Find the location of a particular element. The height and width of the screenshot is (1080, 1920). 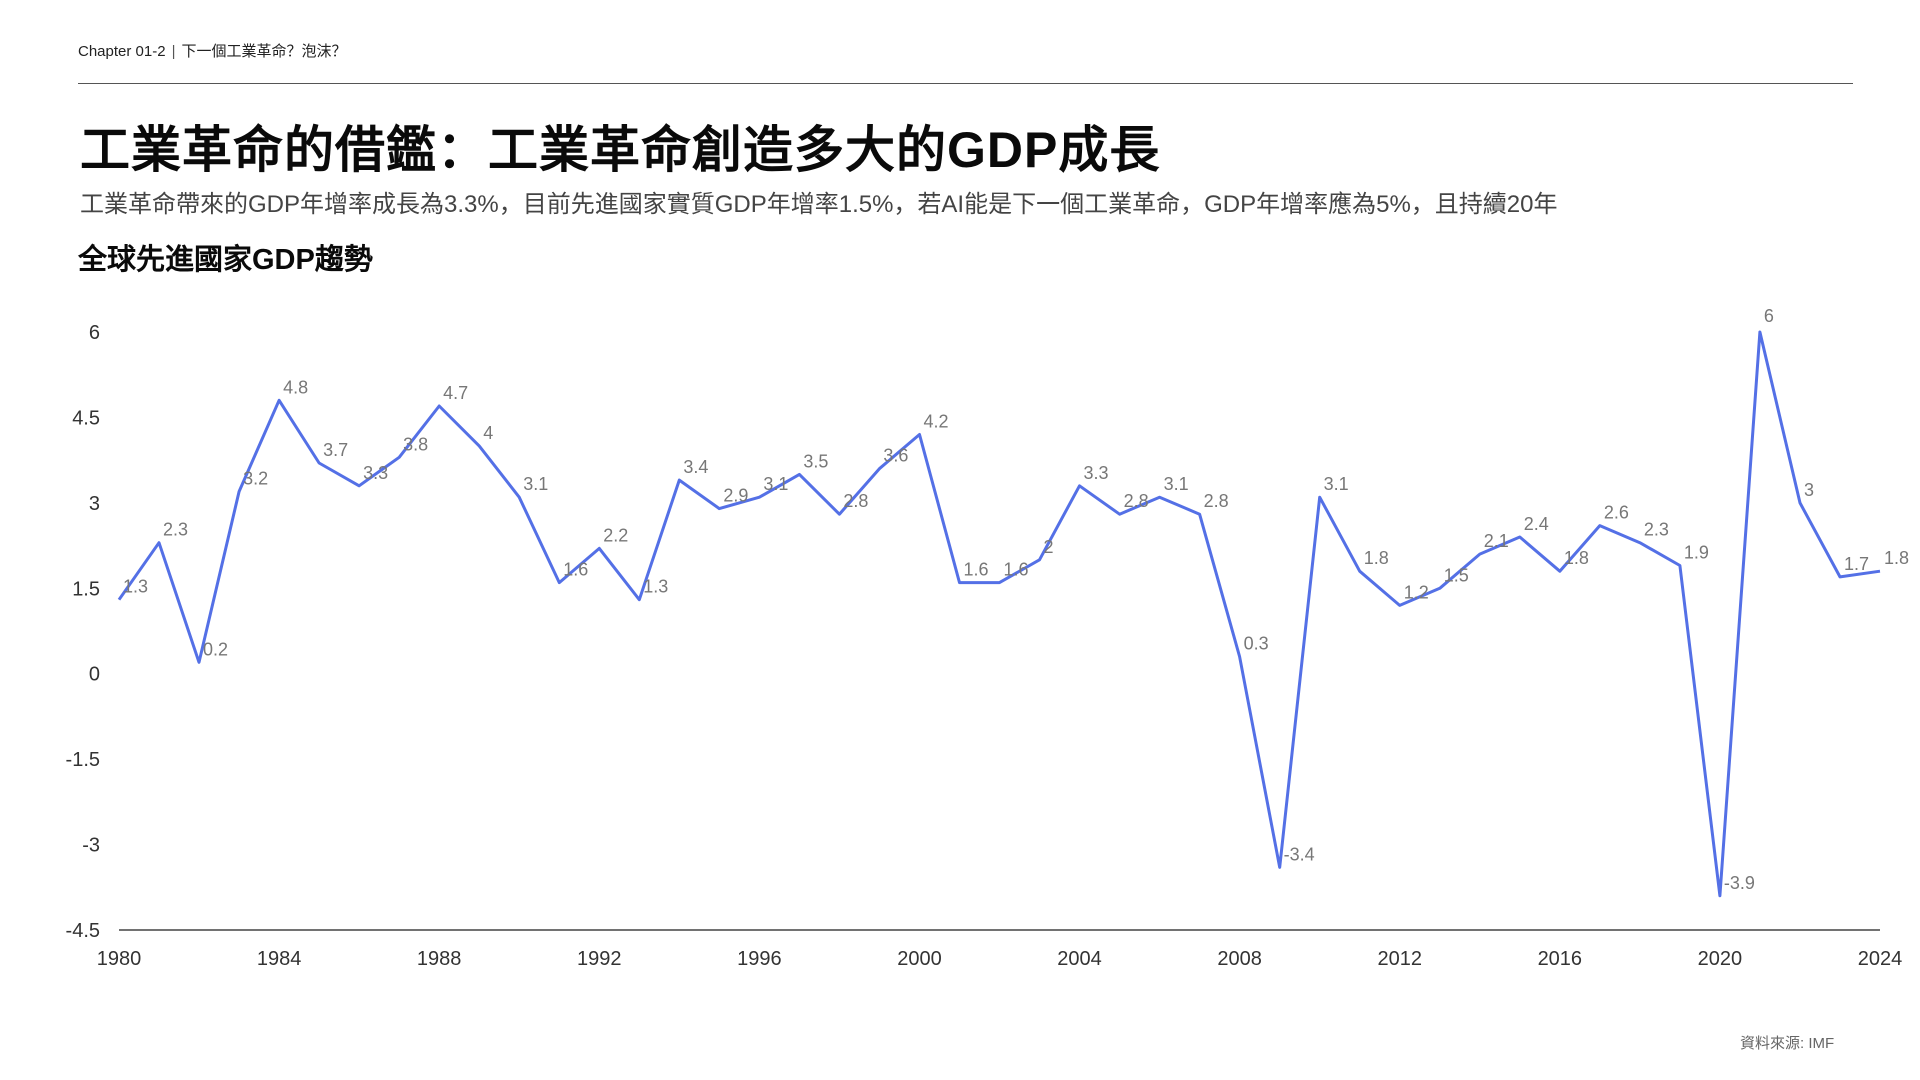

data-label: 2.1 is located at coordinates (1496, 541).